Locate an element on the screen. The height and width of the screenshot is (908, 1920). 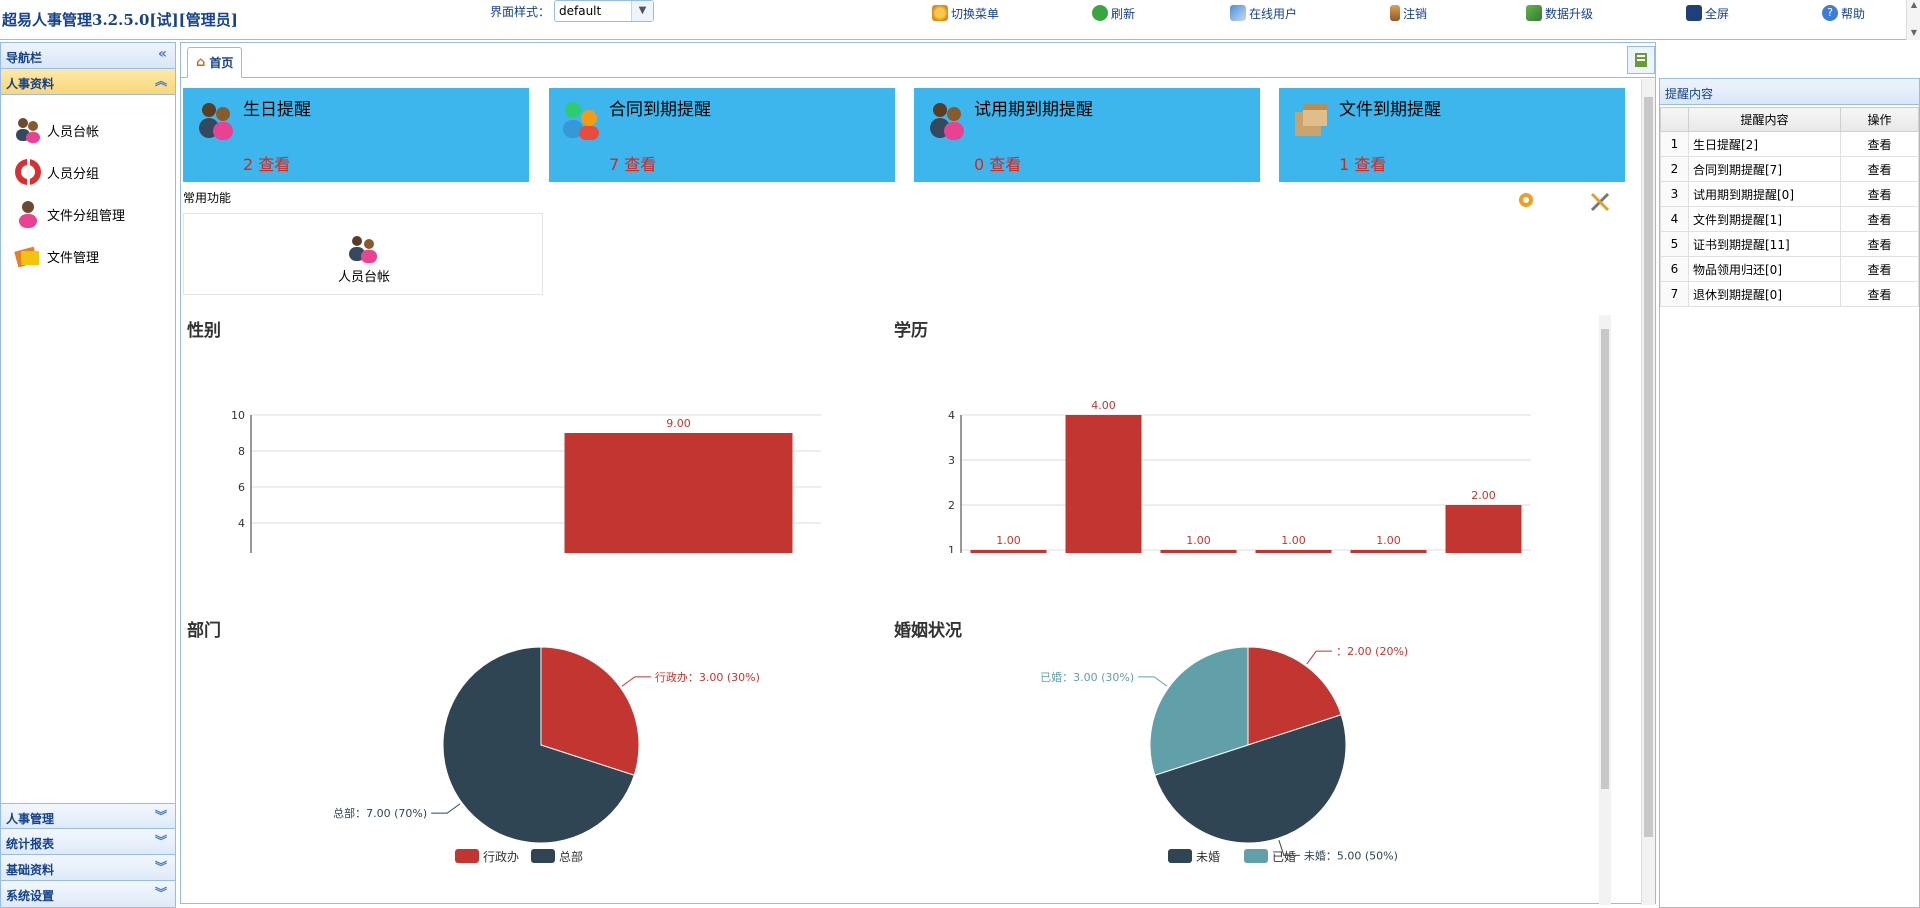
help-button: ? 帮助 is located at coordinates (1843, 13).